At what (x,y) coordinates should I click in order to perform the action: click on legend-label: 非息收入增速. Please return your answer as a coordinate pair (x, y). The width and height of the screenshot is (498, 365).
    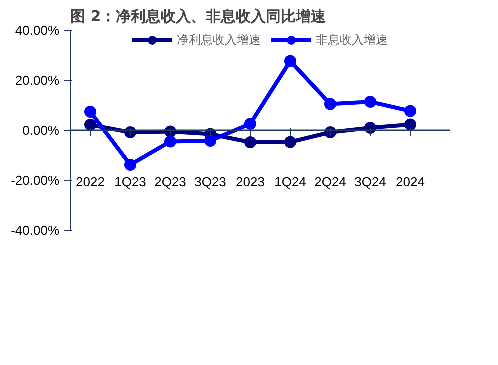
    Looking at the image, I should click on (352, 40).